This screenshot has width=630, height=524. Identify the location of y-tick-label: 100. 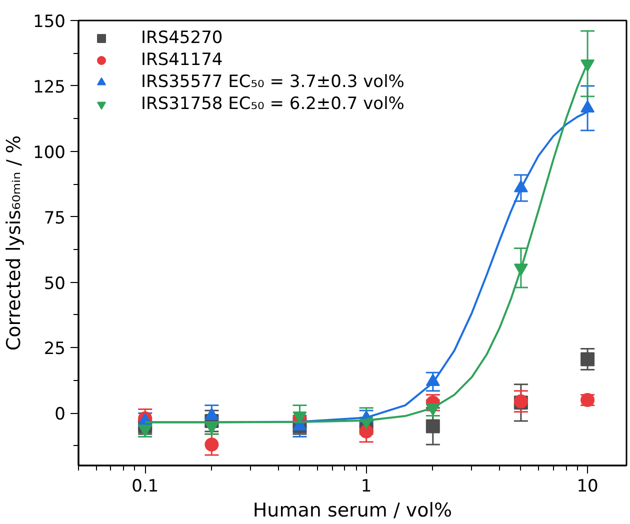
(49, 152).